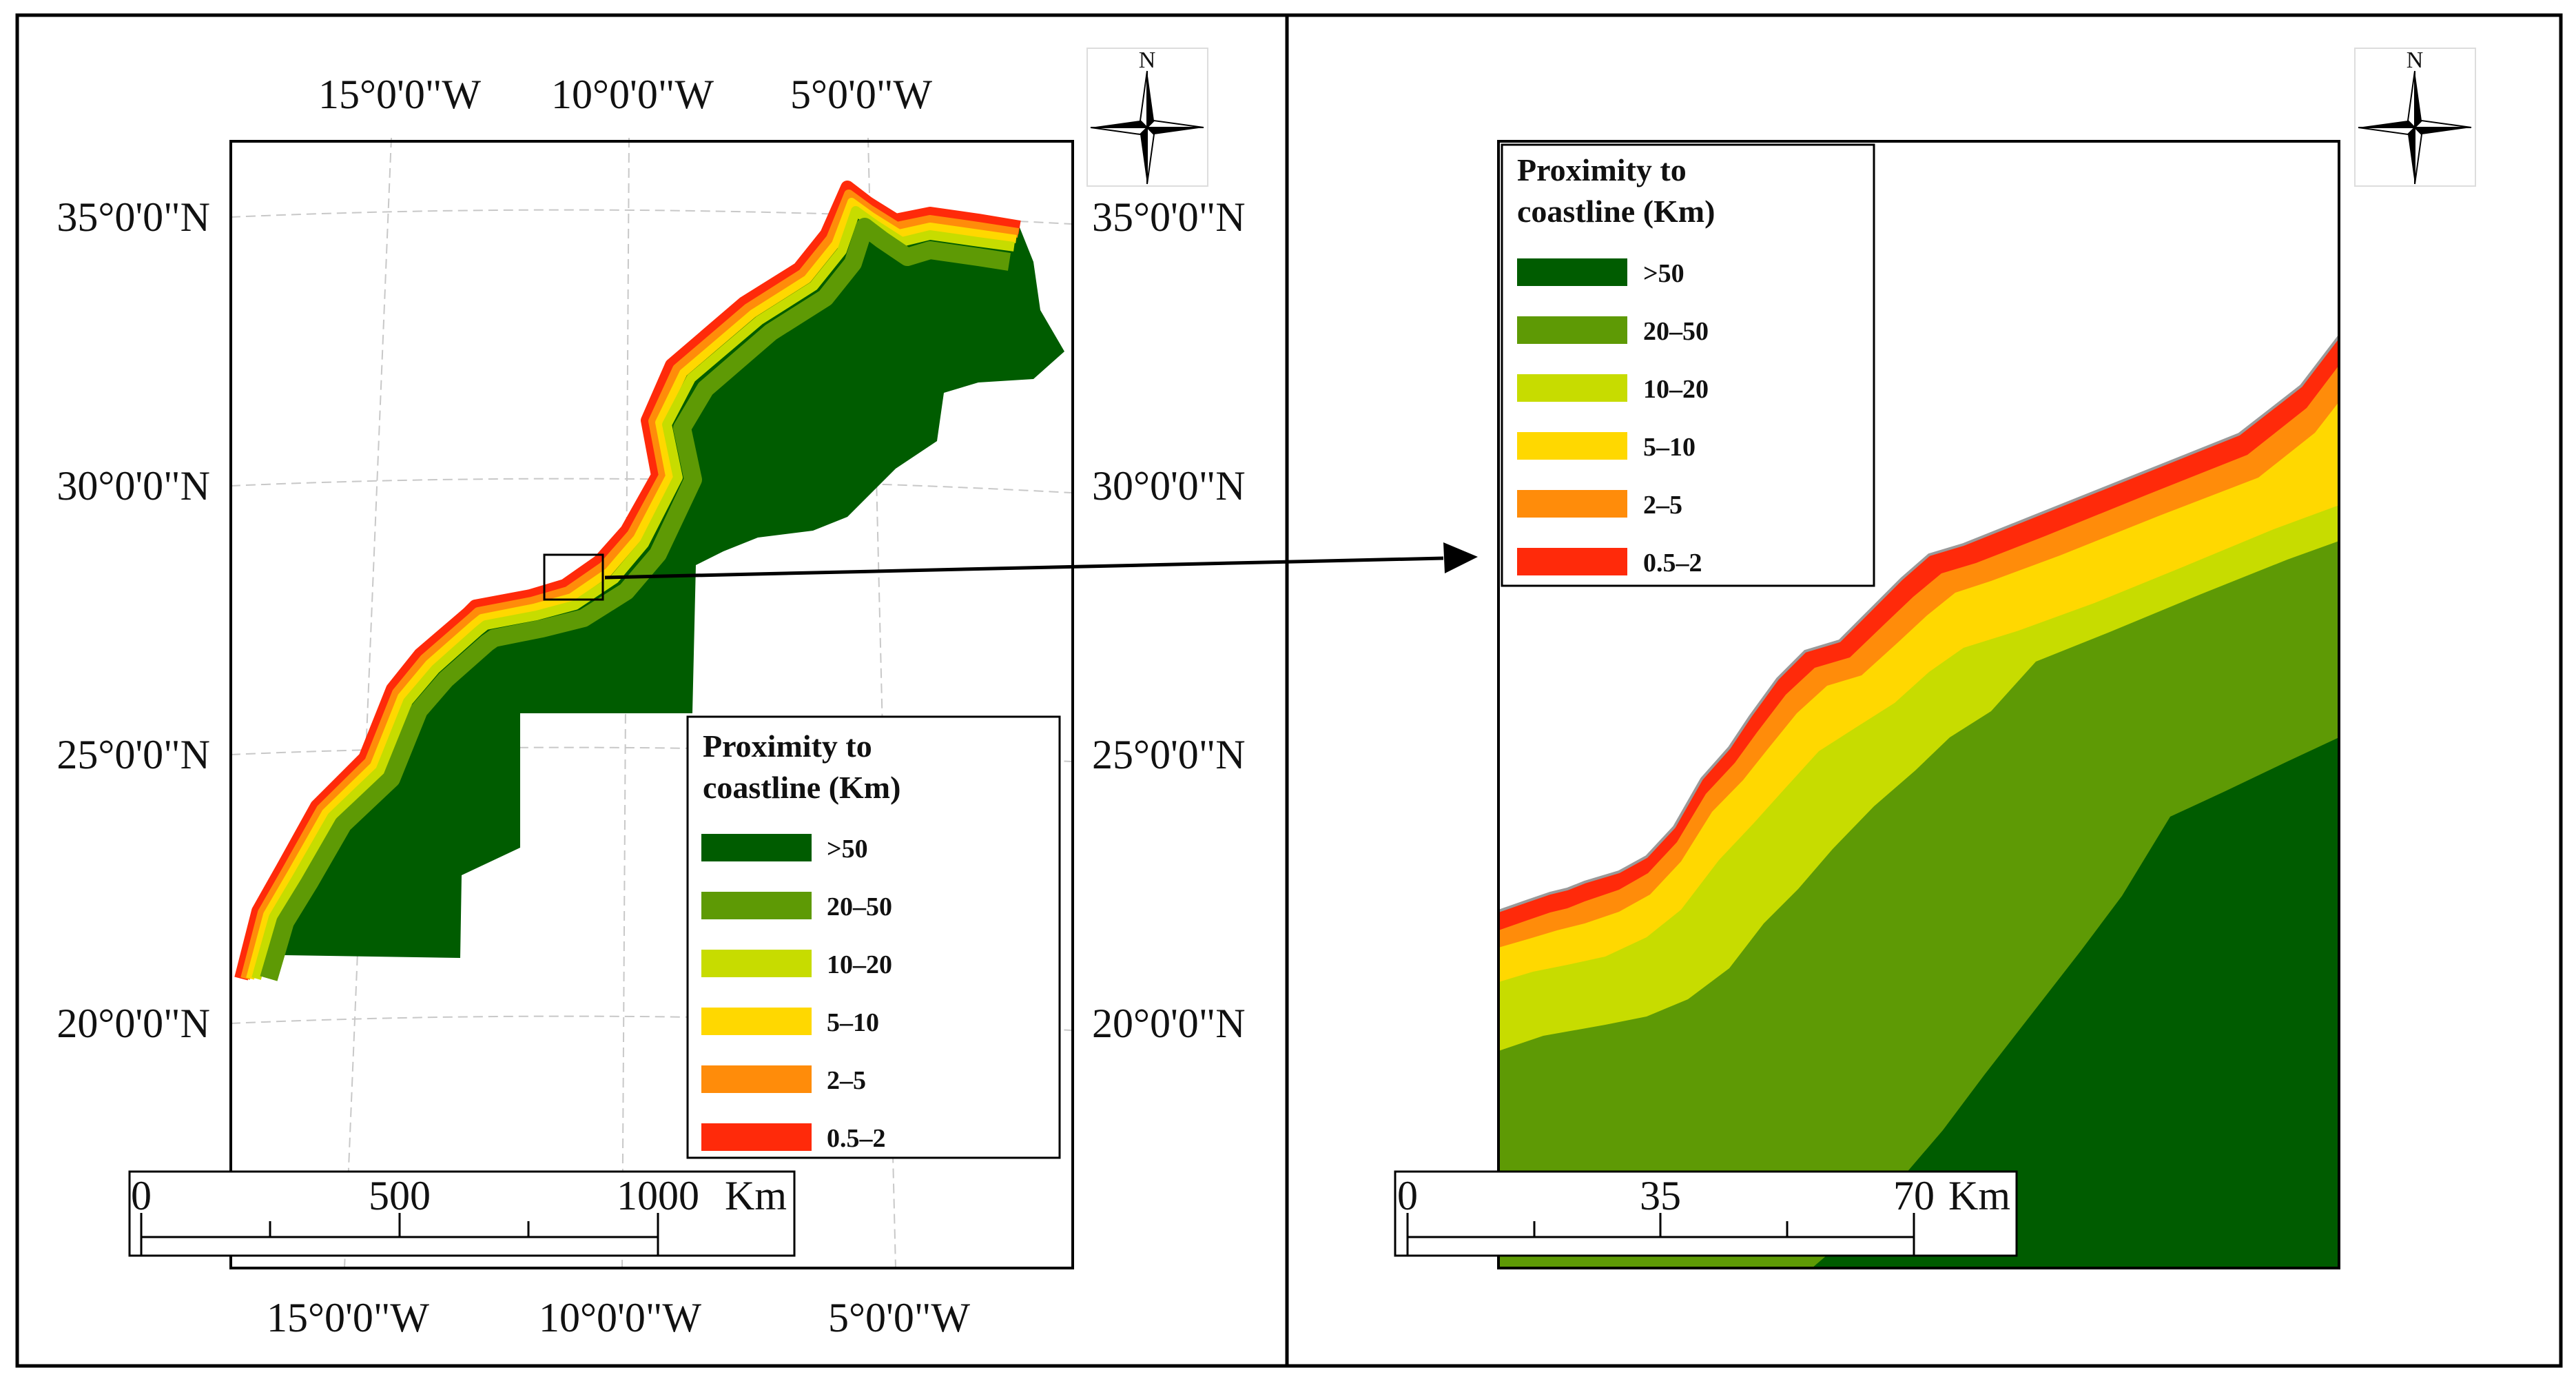 The image size is (2576, 1379). I want to click on lat-label-right-30n: 30°0'0"N, so click(1169, 486).